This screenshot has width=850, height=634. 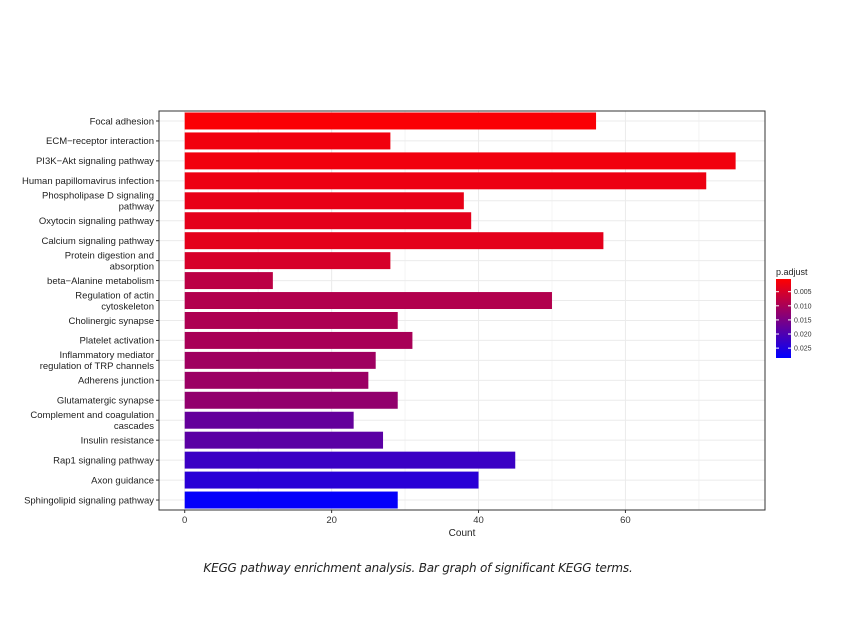 What do you see at coordinates (116, 381) in the screenshot?
I see `category-label: Adherens junction` at bounding box center [116, 381].